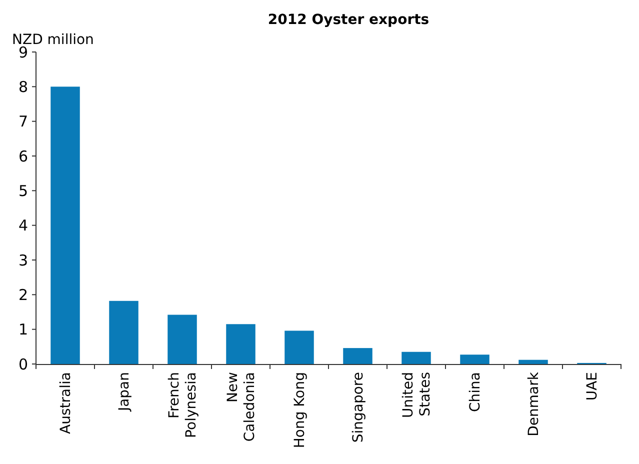 This screenshot has height=464, width=639. I want to click on y-tick-label: 0, so click(23, 364).